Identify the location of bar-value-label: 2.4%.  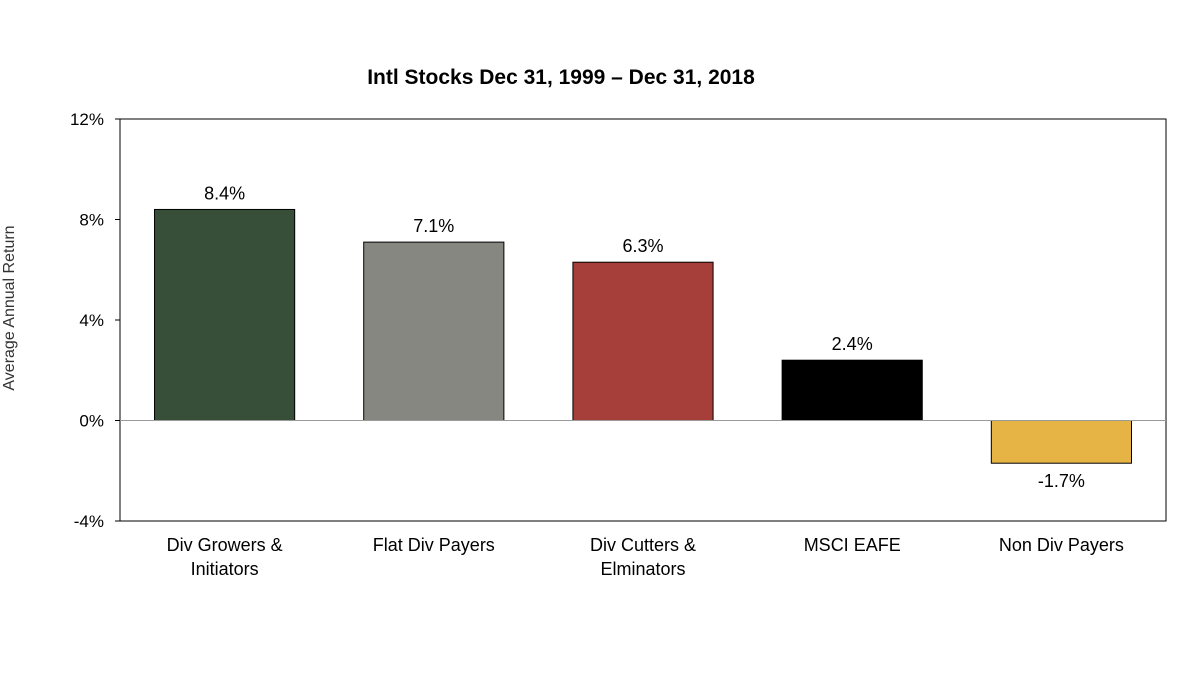
(852, 344).